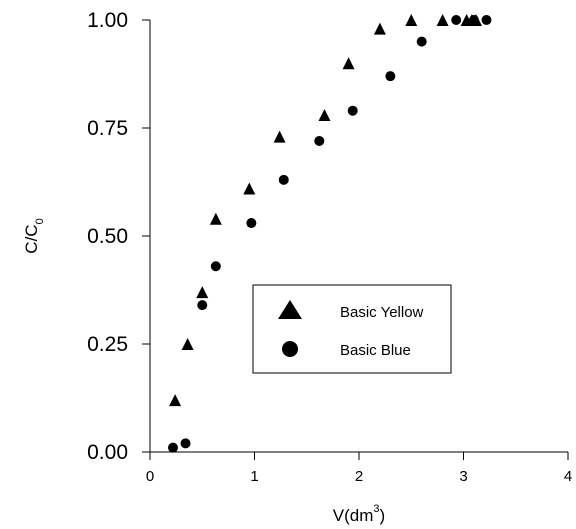 The image size is (576, 529). I want to click on x-tick-label: 3, so click(463, 476).